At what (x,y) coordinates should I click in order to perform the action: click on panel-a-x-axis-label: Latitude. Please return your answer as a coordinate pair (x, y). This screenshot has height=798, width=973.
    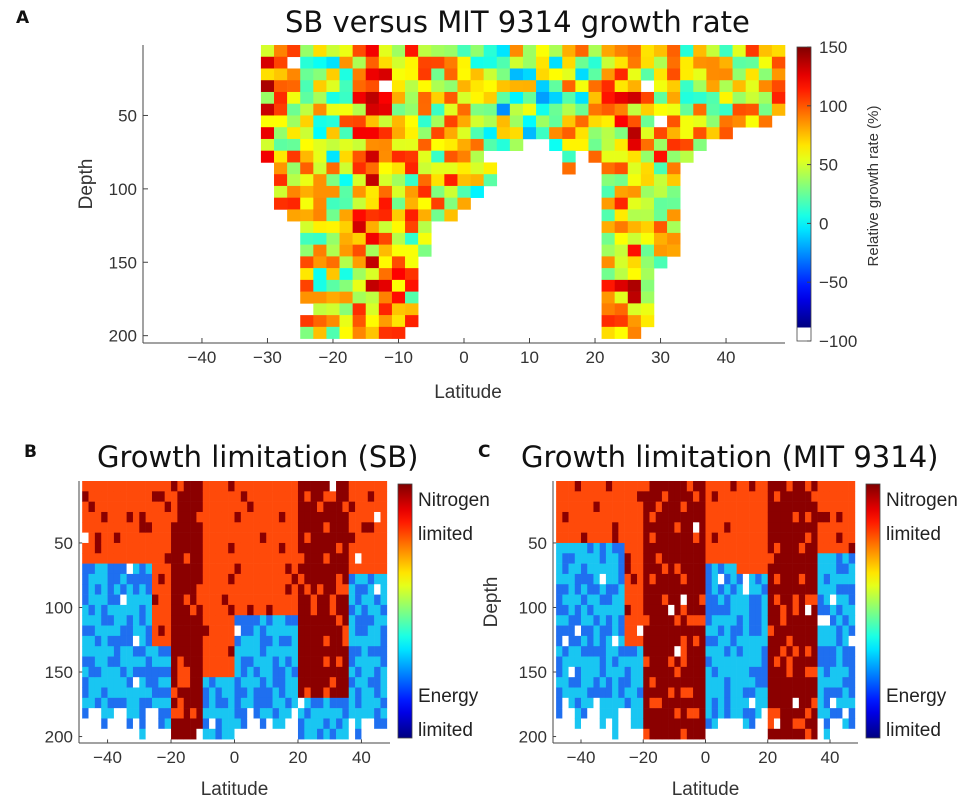
    Looking at the image, I should click on (468, 392).